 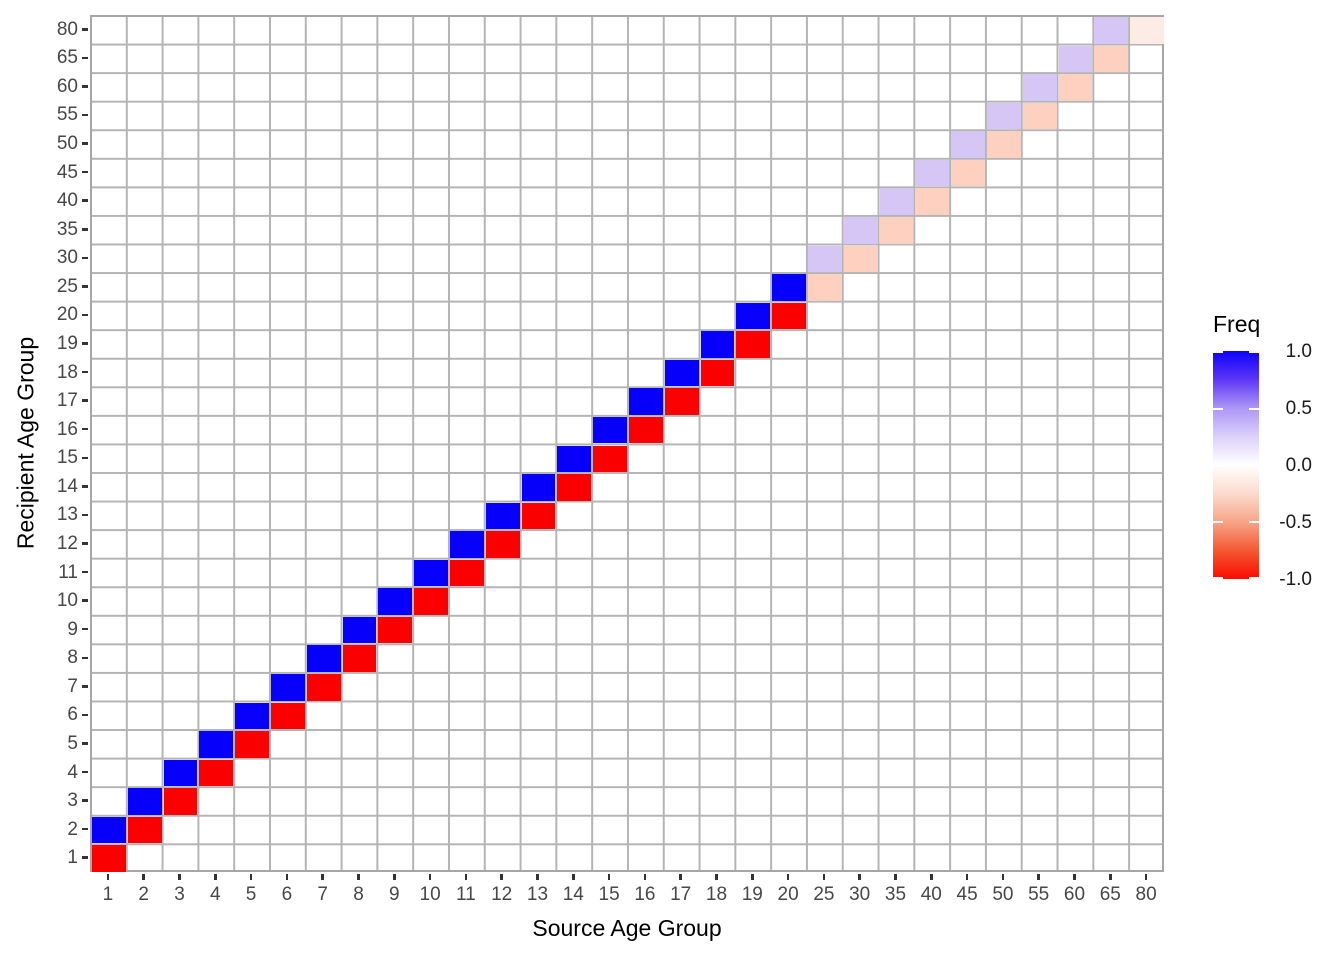 I want to click on x-tick-label: 10, so click(x=430, y=894).